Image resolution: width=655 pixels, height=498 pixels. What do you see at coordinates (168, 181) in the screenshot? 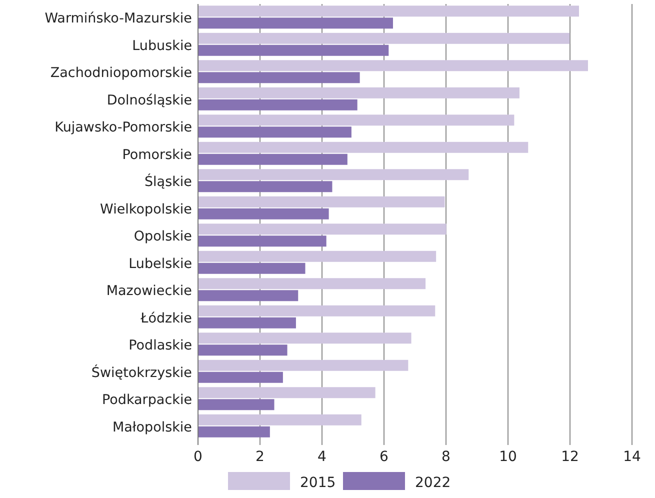
I see `y-tick-label: Śląskie` at bounding box center [168, 181].